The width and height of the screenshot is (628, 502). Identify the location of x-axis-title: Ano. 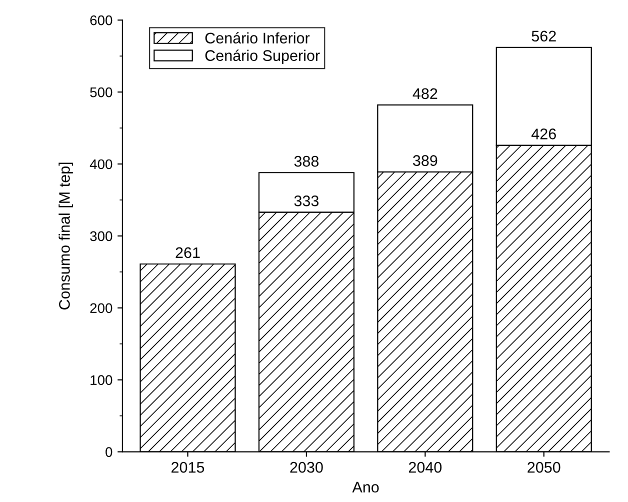
(365, 487).